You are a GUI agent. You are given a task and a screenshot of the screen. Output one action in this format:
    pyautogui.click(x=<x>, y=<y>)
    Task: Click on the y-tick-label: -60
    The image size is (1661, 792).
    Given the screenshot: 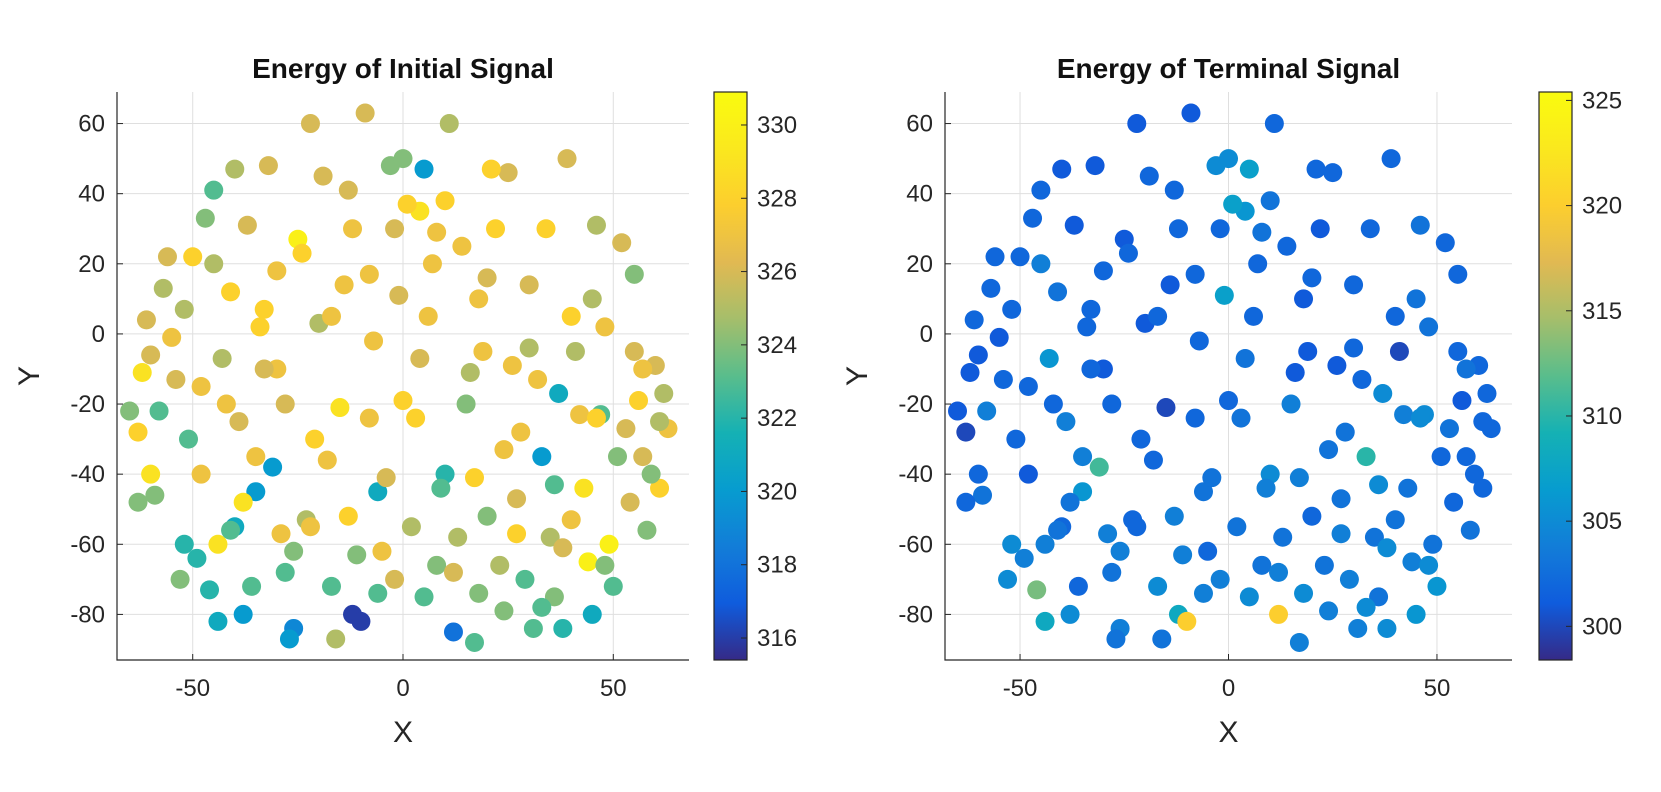 What is the action you would take?
    pyautogui.click(x=915, y=544)
    